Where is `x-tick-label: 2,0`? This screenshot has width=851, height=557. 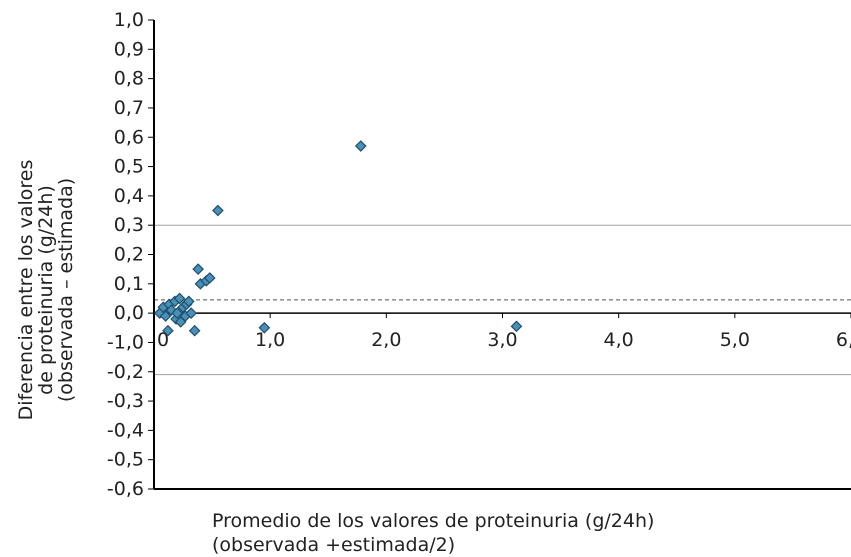
x-tick-label: 2,0 is located at coordinates (386, 340).